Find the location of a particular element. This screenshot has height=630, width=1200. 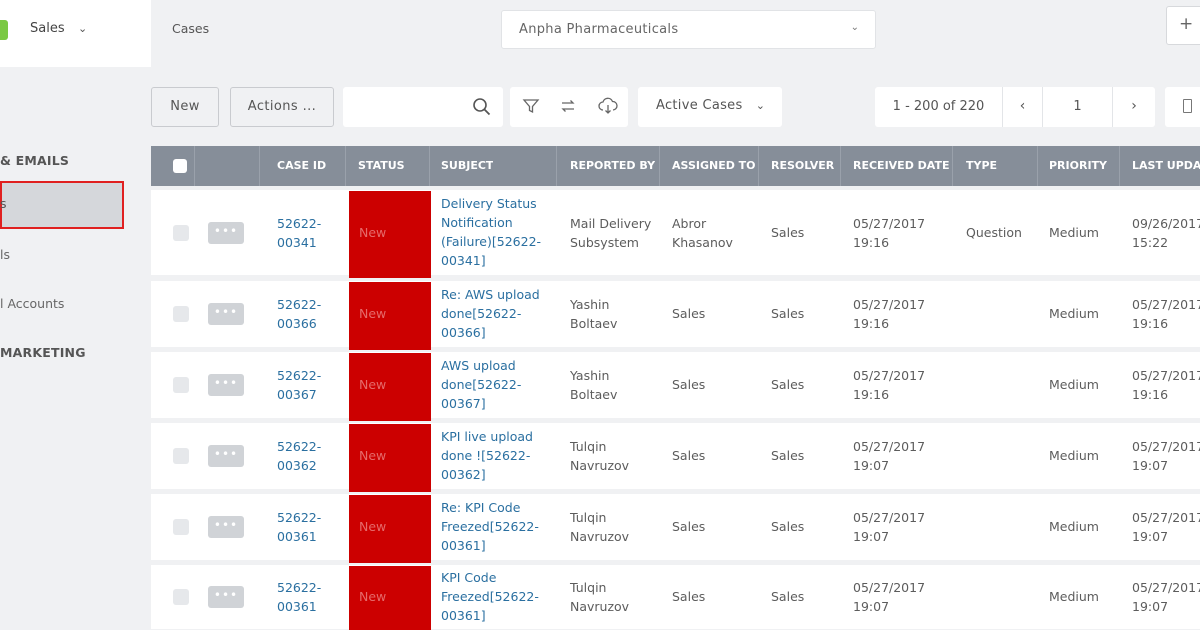

reported-by: Tulqin is located at coordinates (588, 446).